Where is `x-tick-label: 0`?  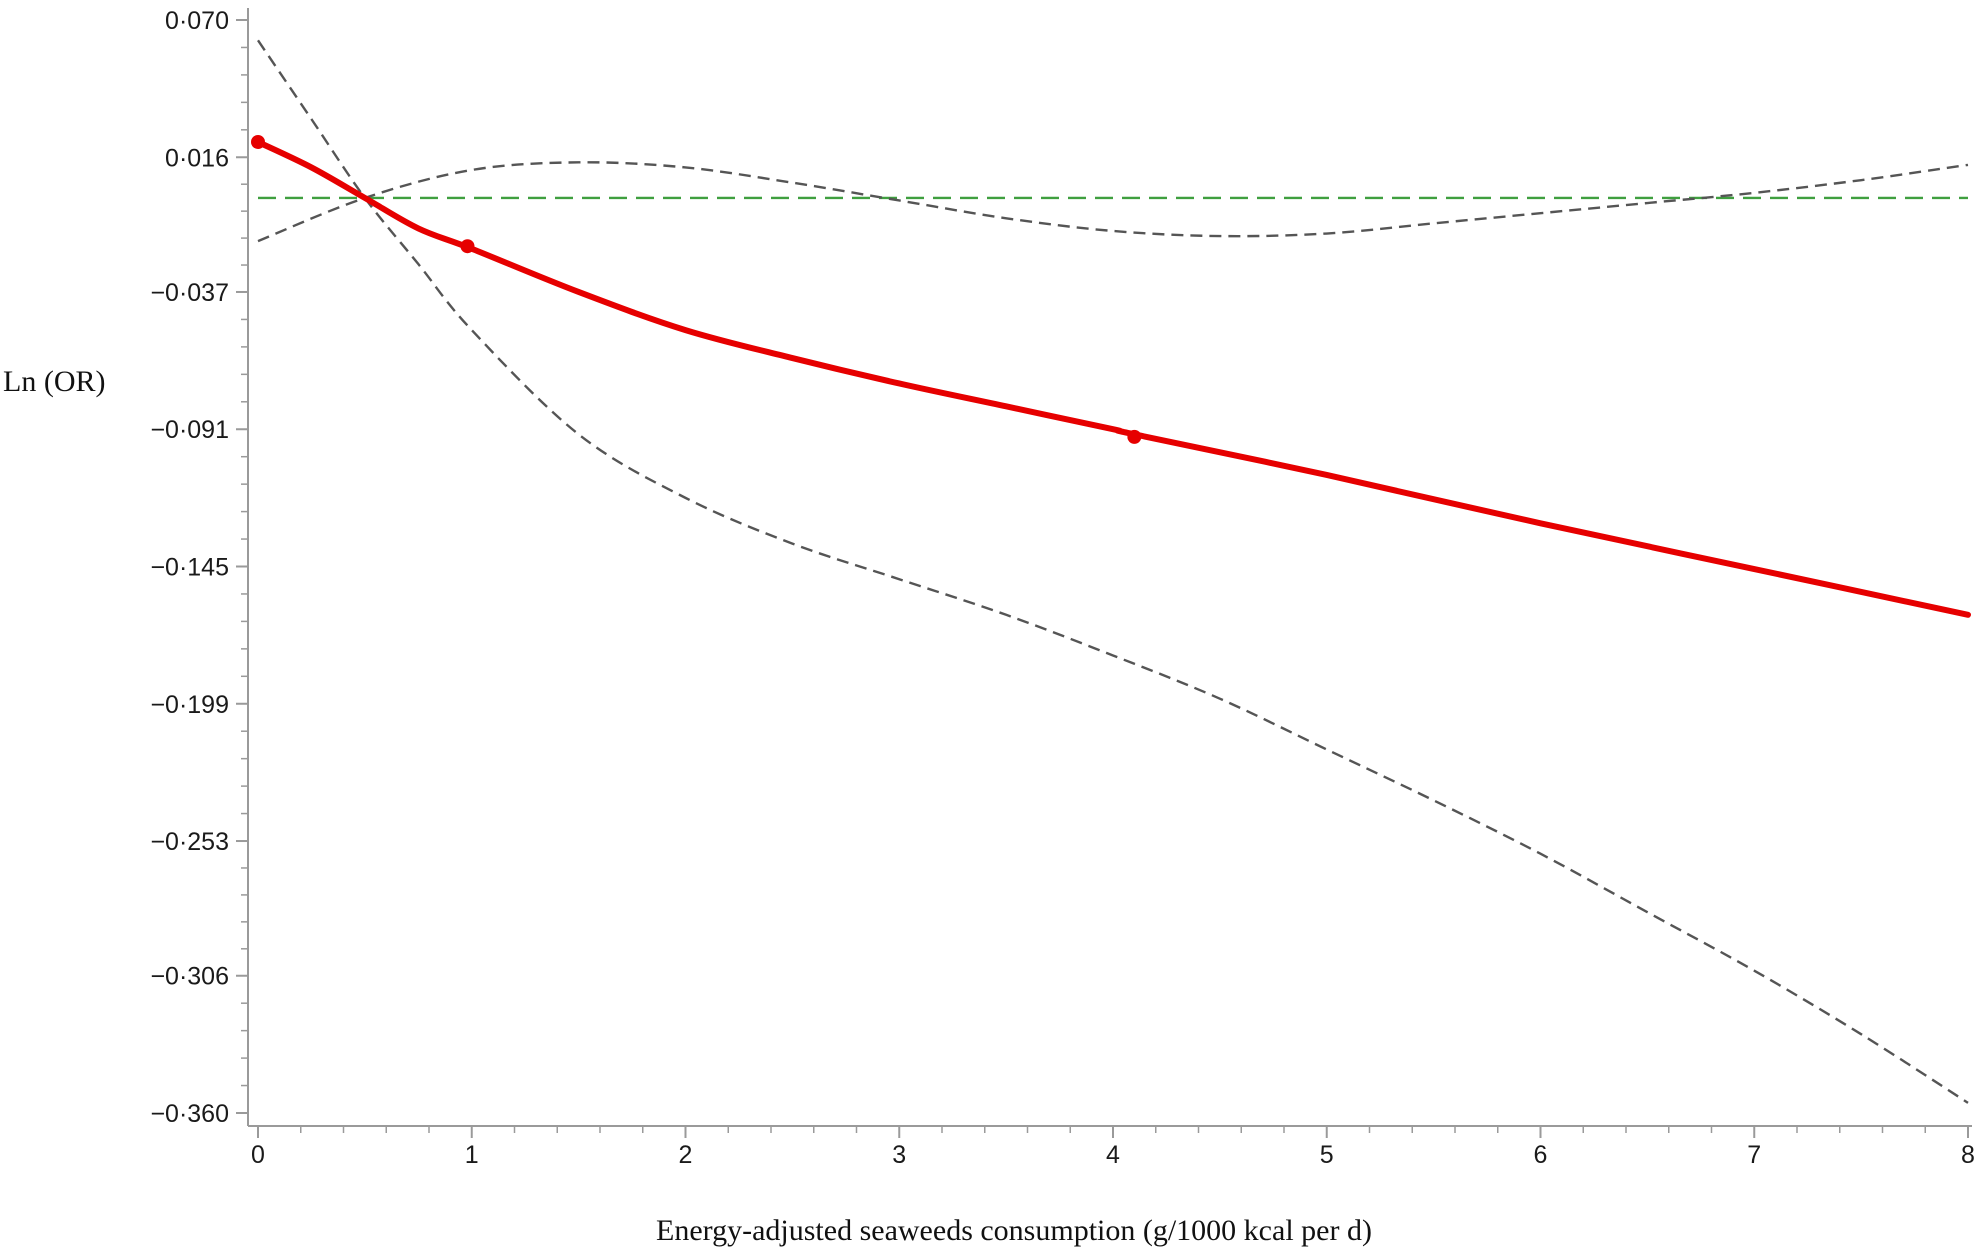 x-tick-label: 0 is located at coordinates (258, 1155).